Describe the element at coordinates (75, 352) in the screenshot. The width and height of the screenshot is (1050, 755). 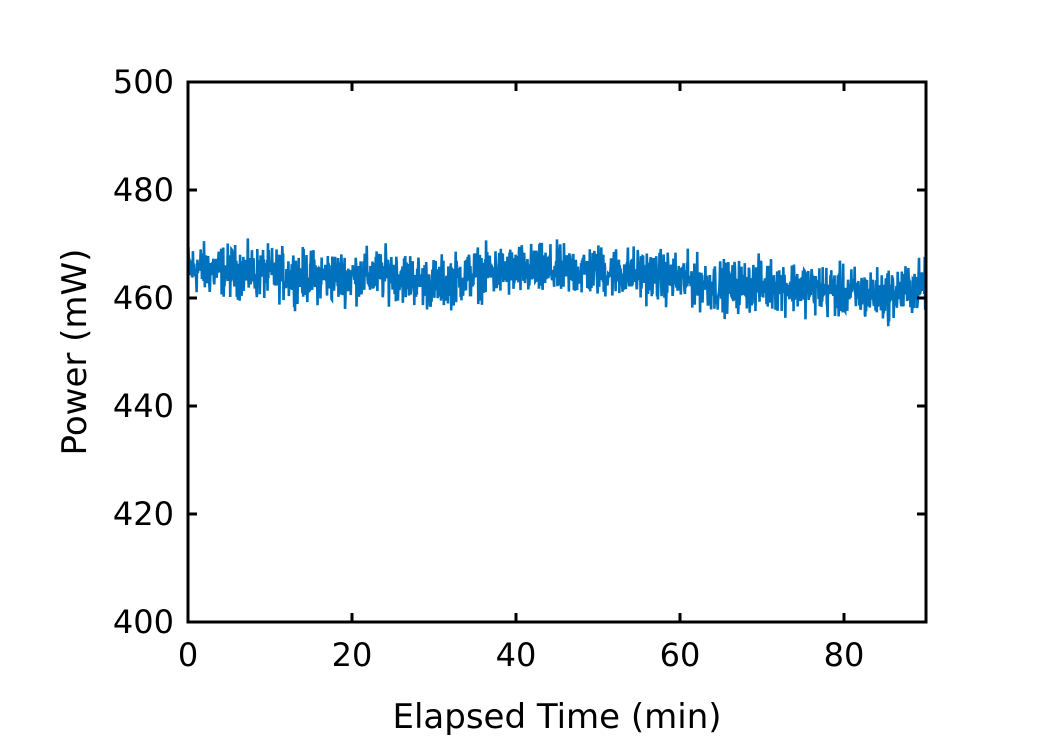
I see `y-axis-label: Power (mW)` at that location.